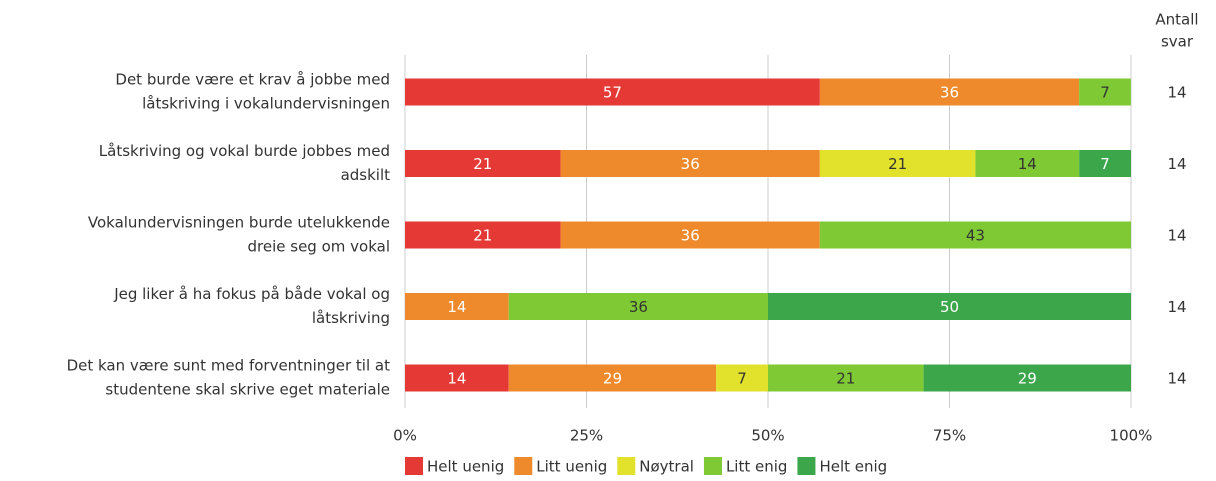 The height and width of the screenshot is (481, 1216). Describe the element at coordinates (853, 467) in the screenshot. I see `legend-label: Helt enig` at that location.